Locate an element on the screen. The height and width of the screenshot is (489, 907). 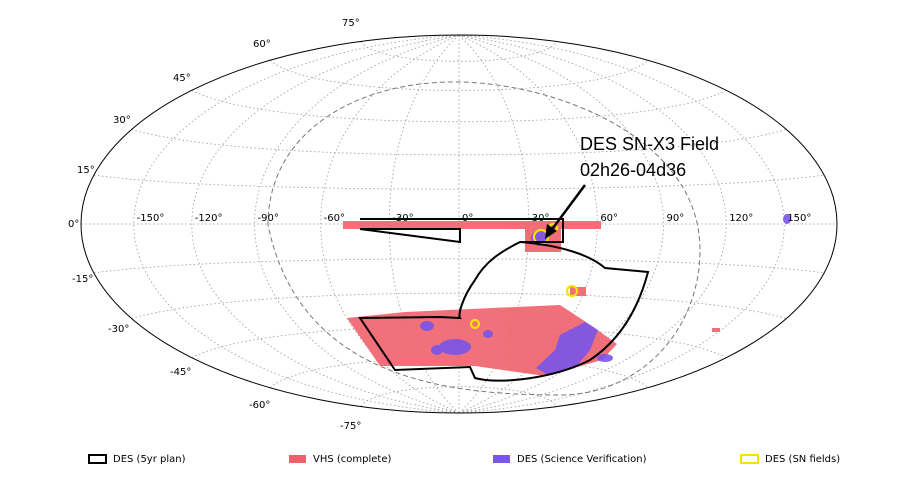
longitude-label: 0° is located at coordinates (467, 218).